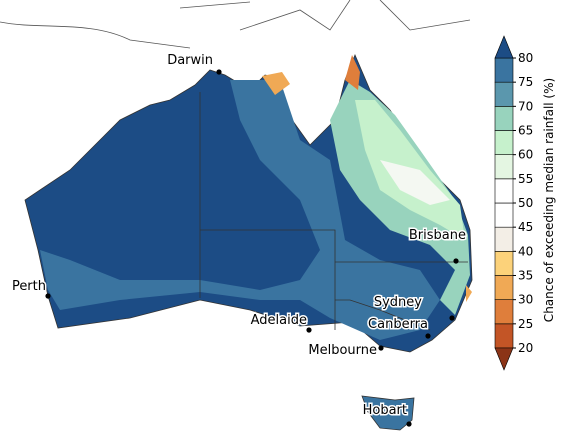 Image resolution: width=565 pixels, height=438 pixels. What do you see at coordinates (279, 320) in the screenshot?
I see `city-label: Adelaide` at bounding box center [279, 320].